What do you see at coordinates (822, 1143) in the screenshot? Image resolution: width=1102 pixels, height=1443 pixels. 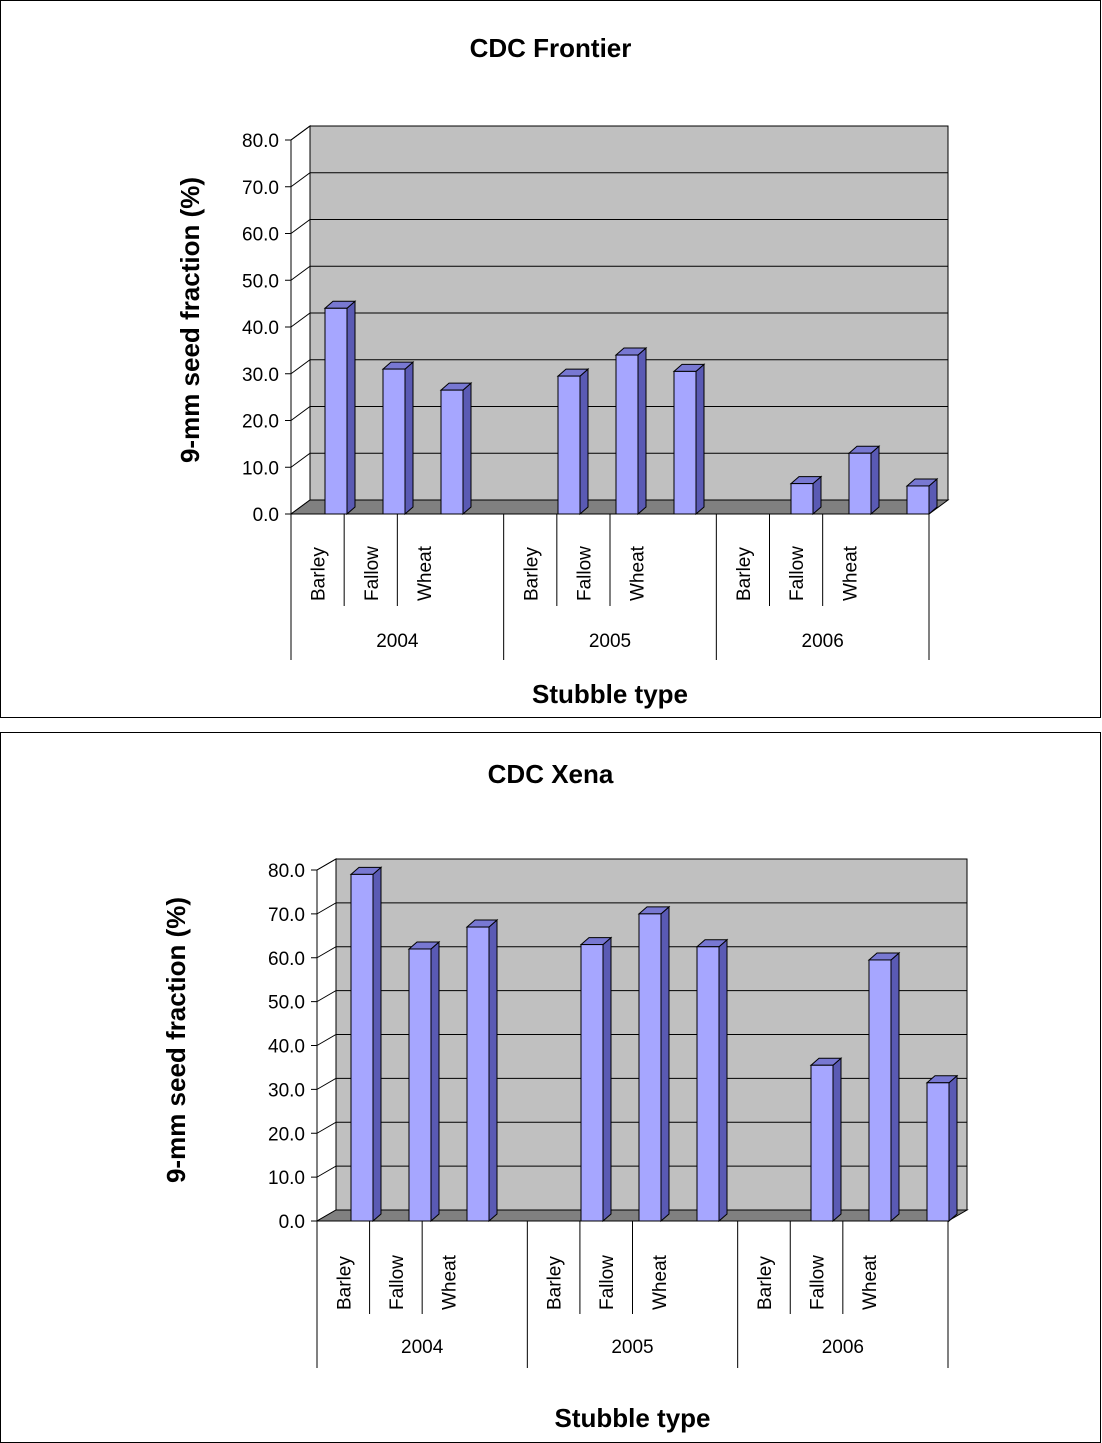 I see `bar-2006-barley` at bounding box center [822, 1143].